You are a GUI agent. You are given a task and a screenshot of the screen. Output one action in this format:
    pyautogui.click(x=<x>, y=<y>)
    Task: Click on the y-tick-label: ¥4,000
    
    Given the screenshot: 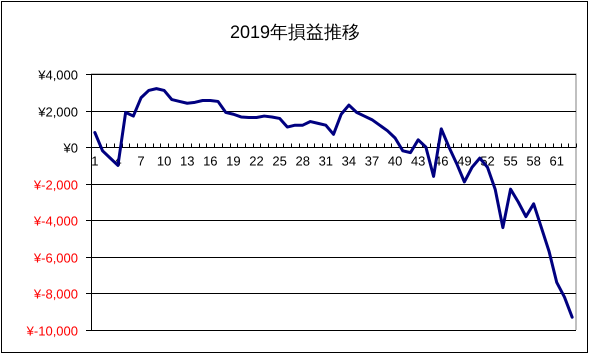 What is the action you would take?
    pyautogui.click(x=57, y=75)
    